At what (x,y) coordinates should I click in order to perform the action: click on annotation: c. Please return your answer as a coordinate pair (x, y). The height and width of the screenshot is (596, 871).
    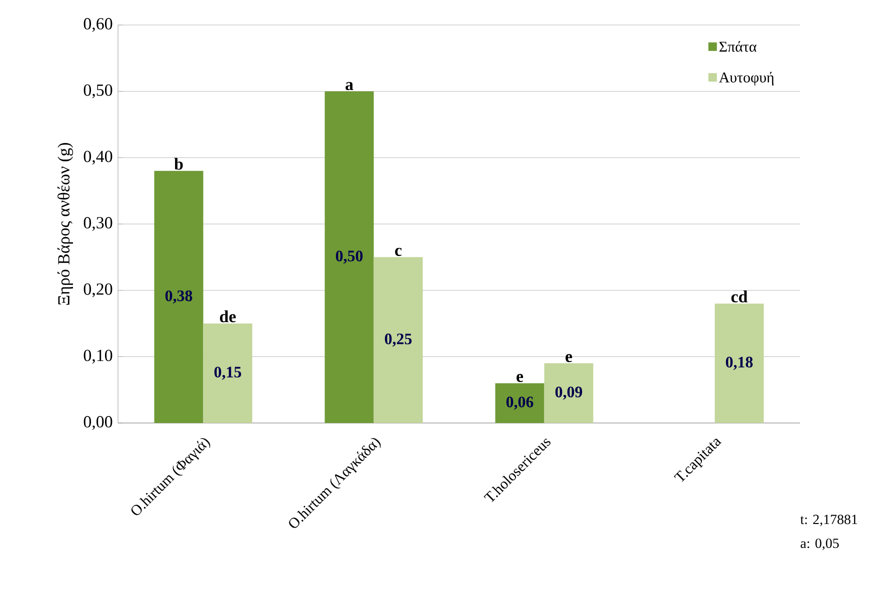
    Looking at the image, I should click on (398, 252).